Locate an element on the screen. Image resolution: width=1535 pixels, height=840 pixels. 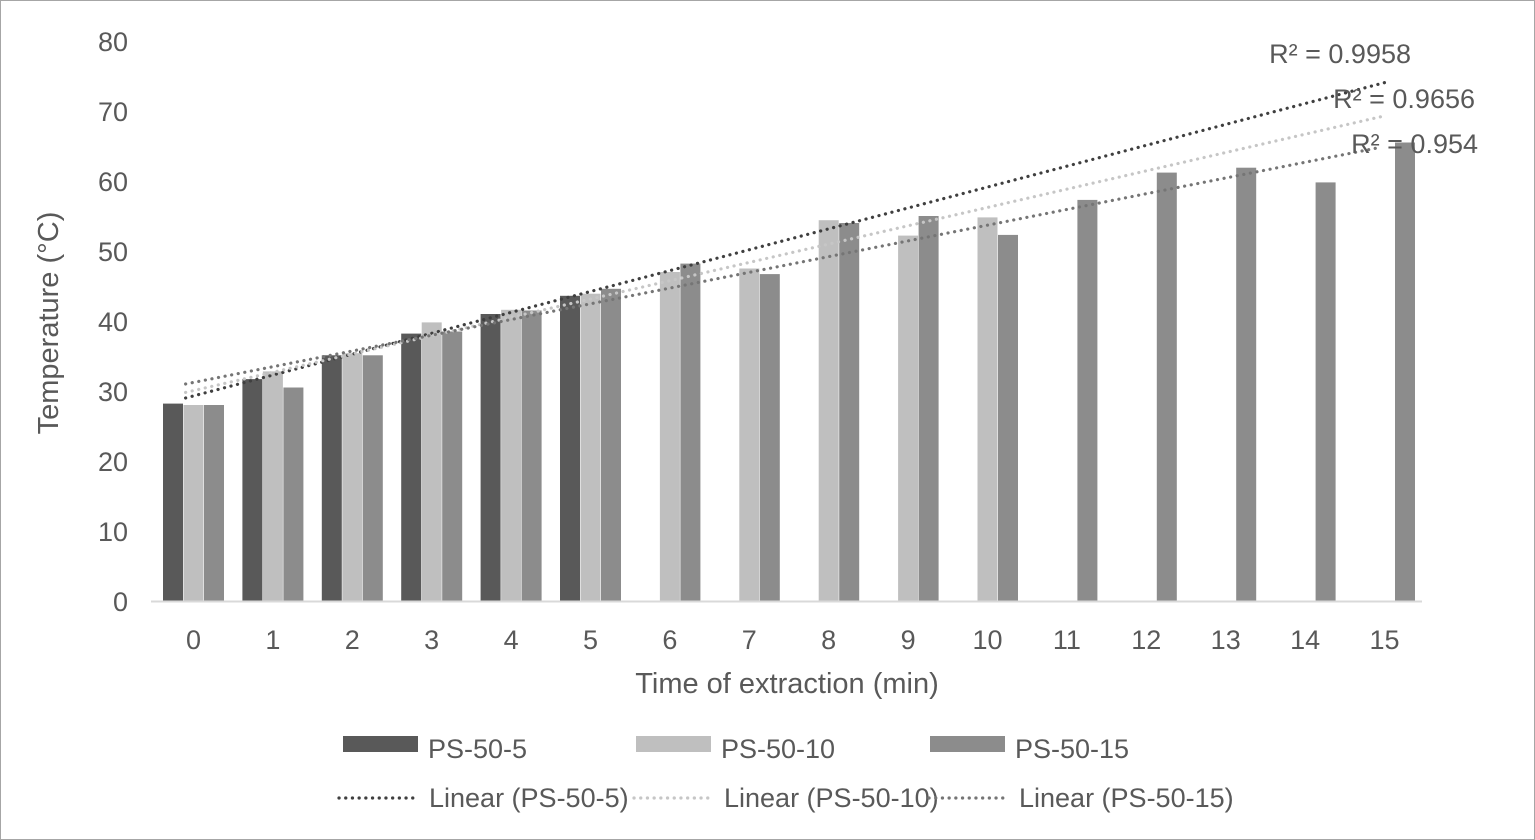
bar-PS-50-15-t7 is located at coordinates (769, 437).